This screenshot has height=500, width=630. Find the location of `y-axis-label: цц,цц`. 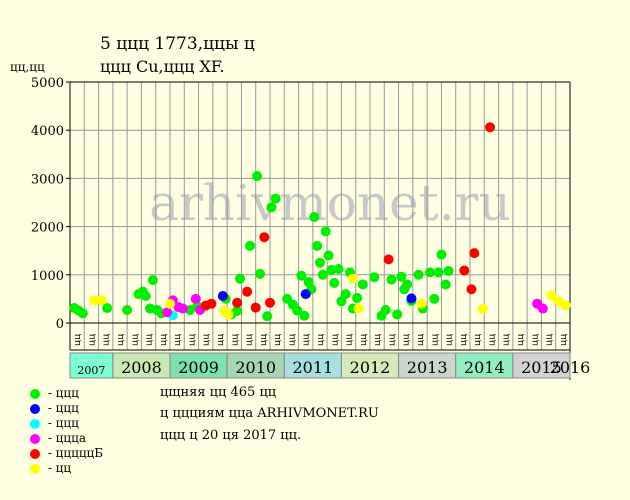

y-axis-label: цц,цц is located at coordinates (27, 67).